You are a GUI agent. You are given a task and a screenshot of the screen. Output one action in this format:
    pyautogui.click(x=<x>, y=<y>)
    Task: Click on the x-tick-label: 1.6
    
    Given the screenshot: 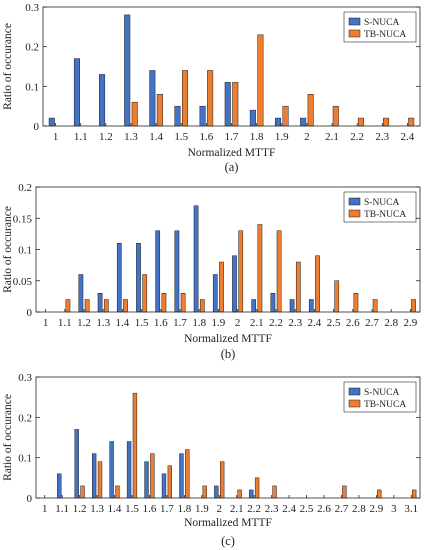 What is the action you would take?
    pyautogui.click(x=206, y=137)
    